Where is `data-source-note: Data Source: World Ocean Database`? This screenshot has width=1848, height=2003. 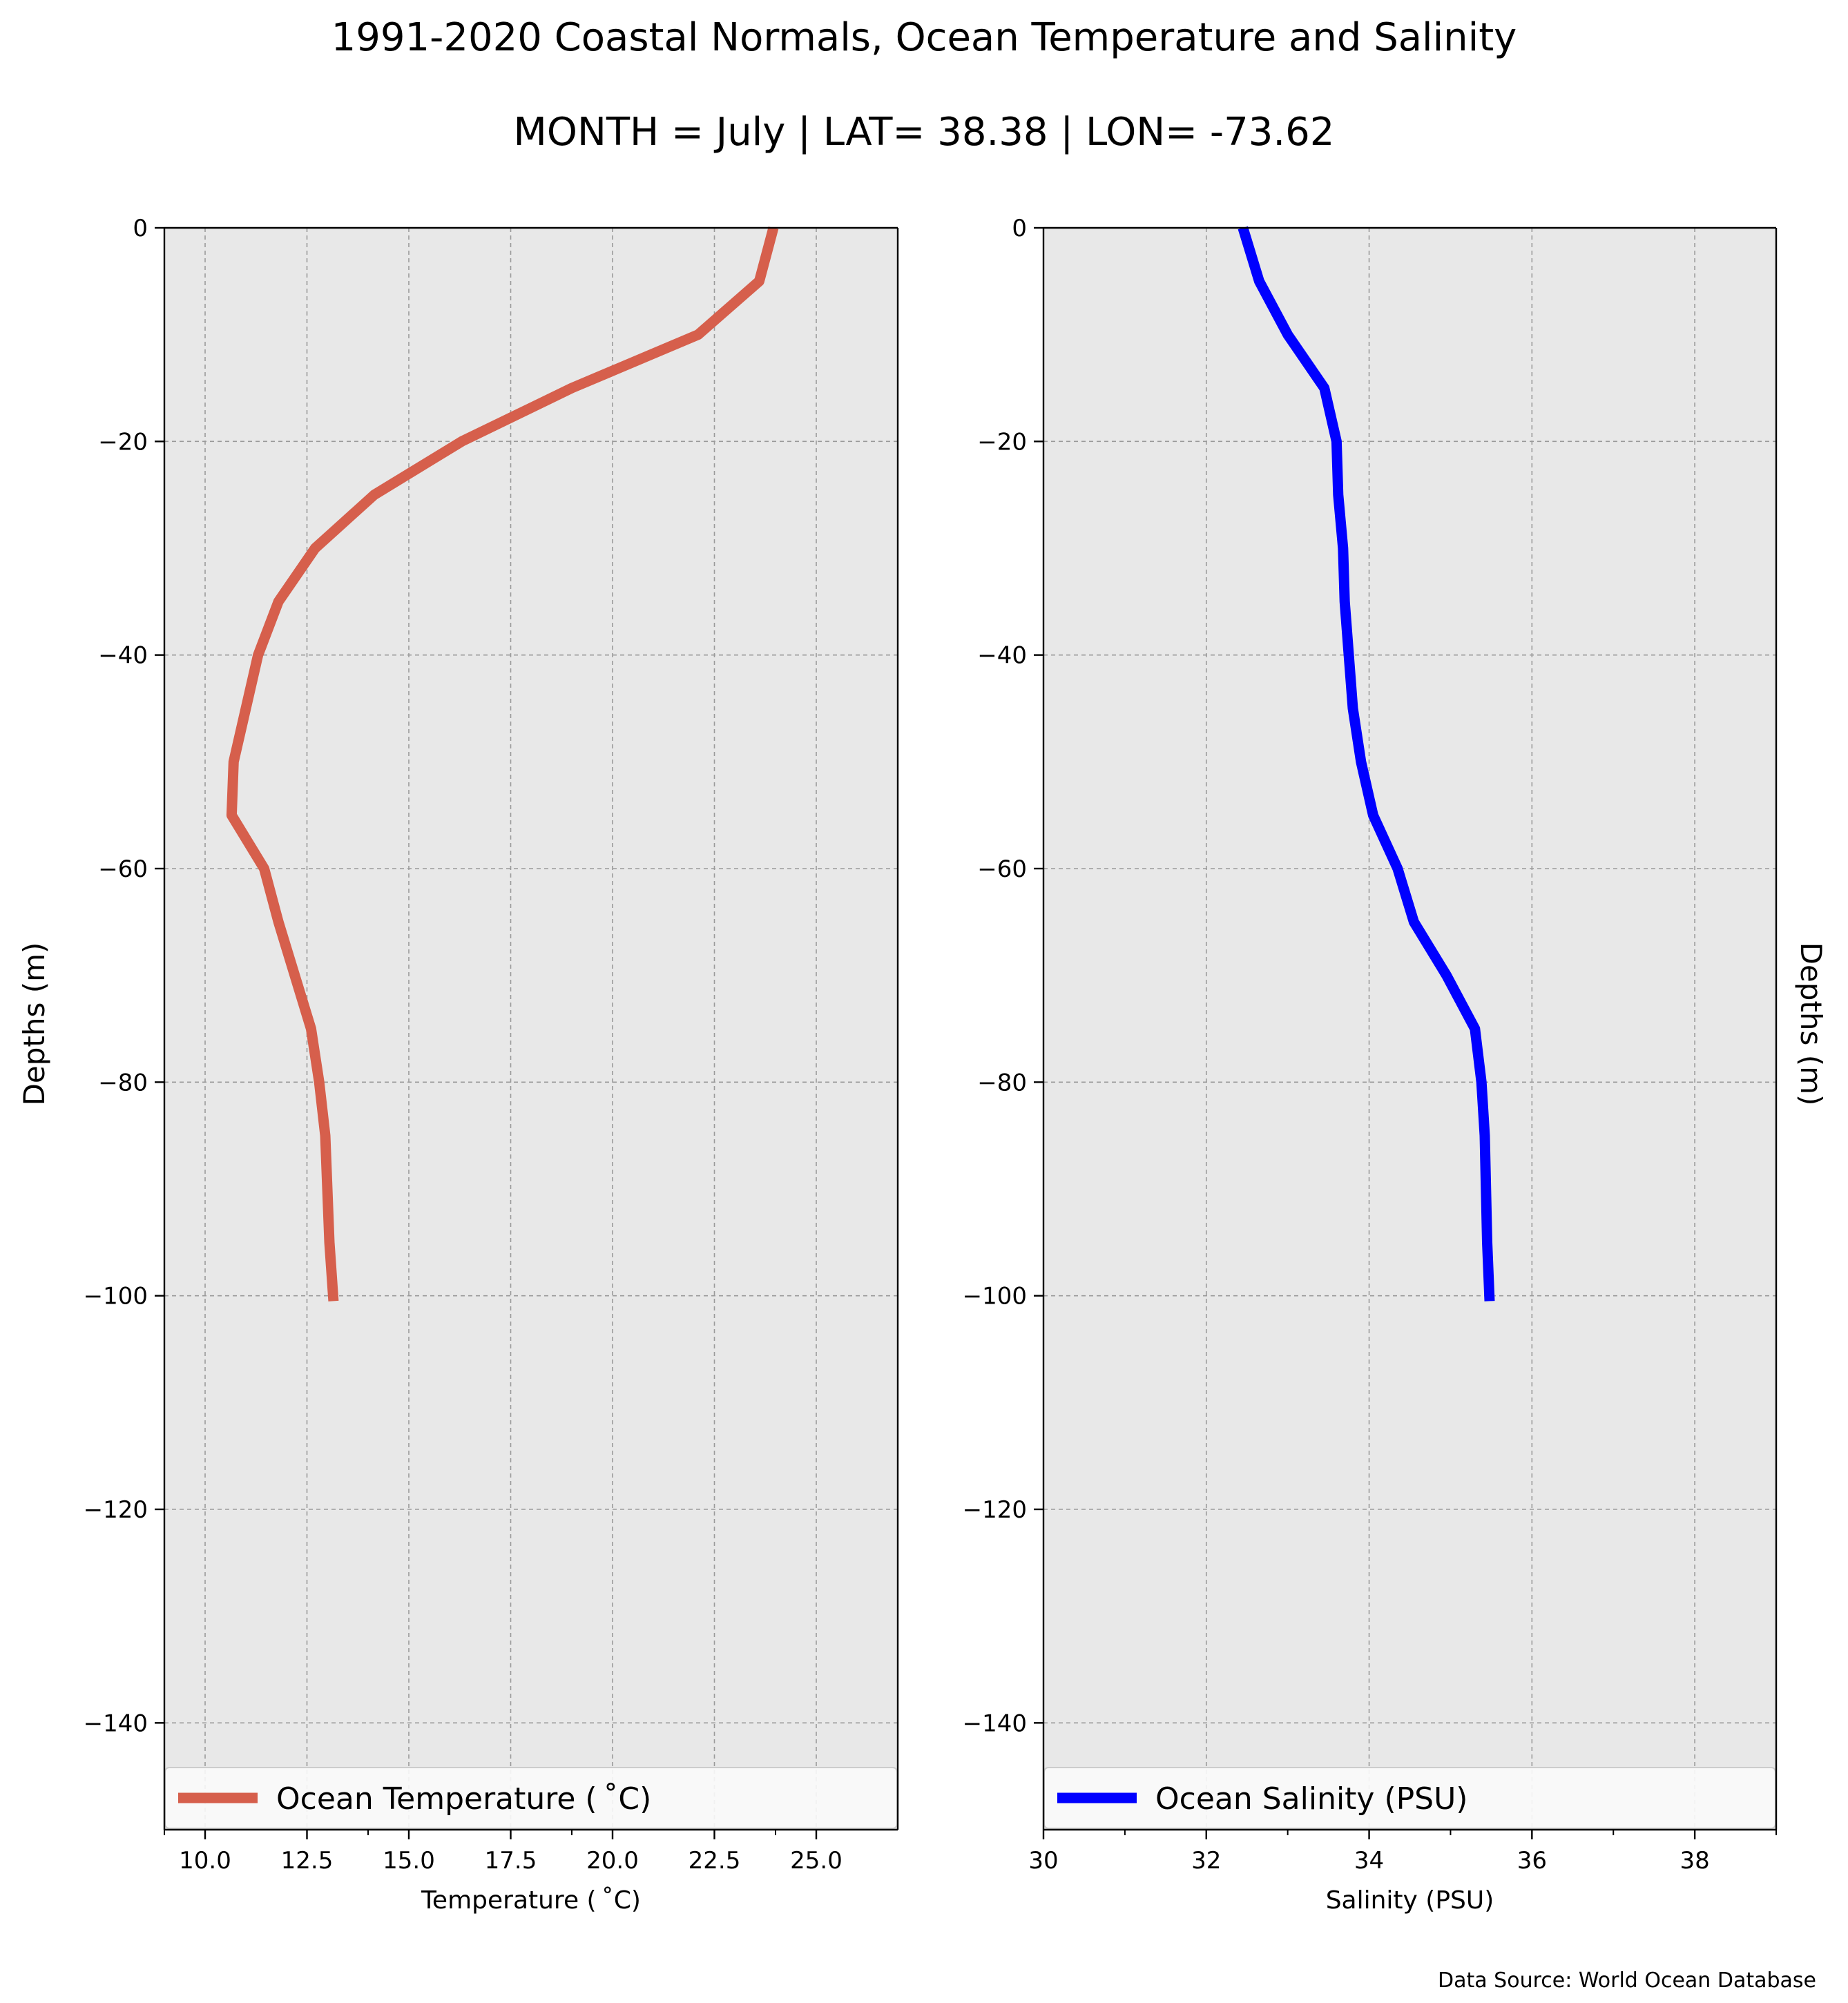
data-source-note: Data Source: World Ocean Database is located at coordinates (1627, 1981).